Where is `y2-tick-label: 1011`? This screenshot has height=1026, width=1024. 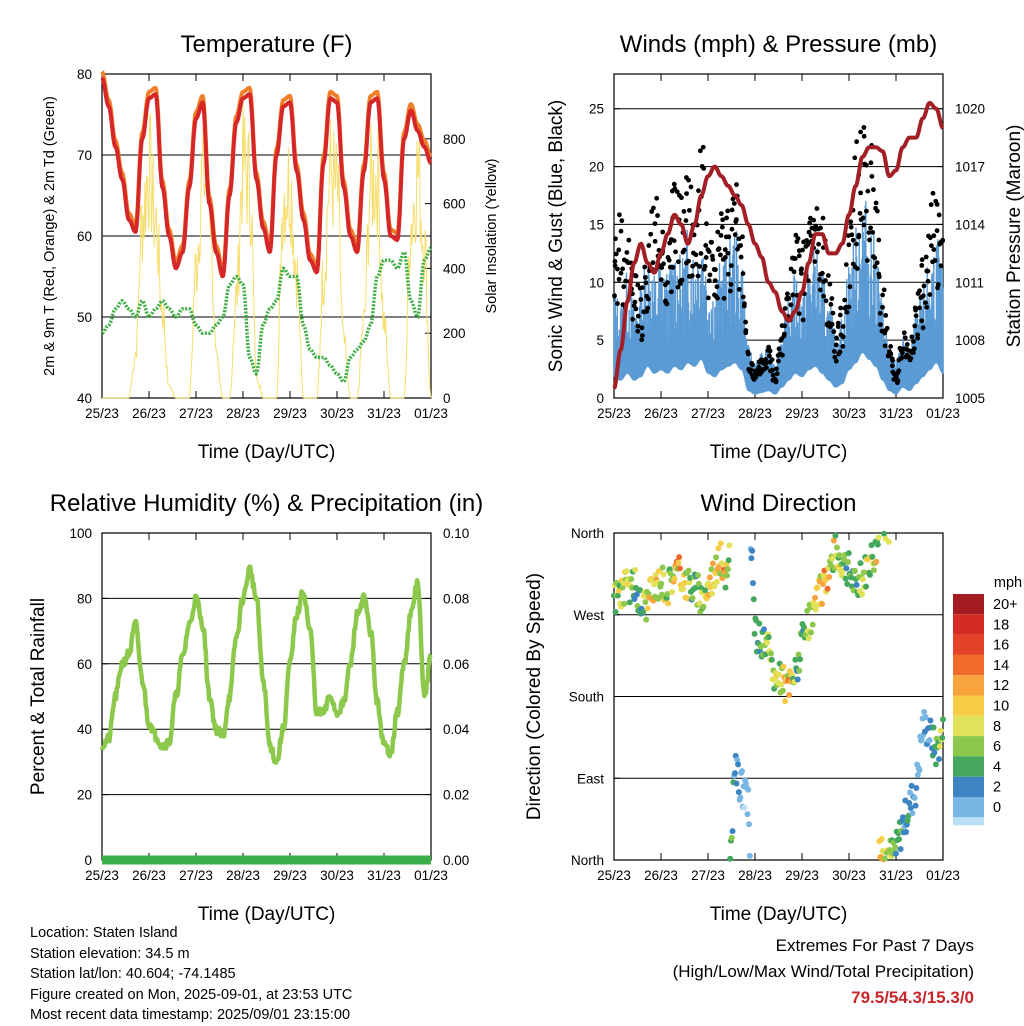 y2-tick-label: 1011 is located at coordinates (969, 282).